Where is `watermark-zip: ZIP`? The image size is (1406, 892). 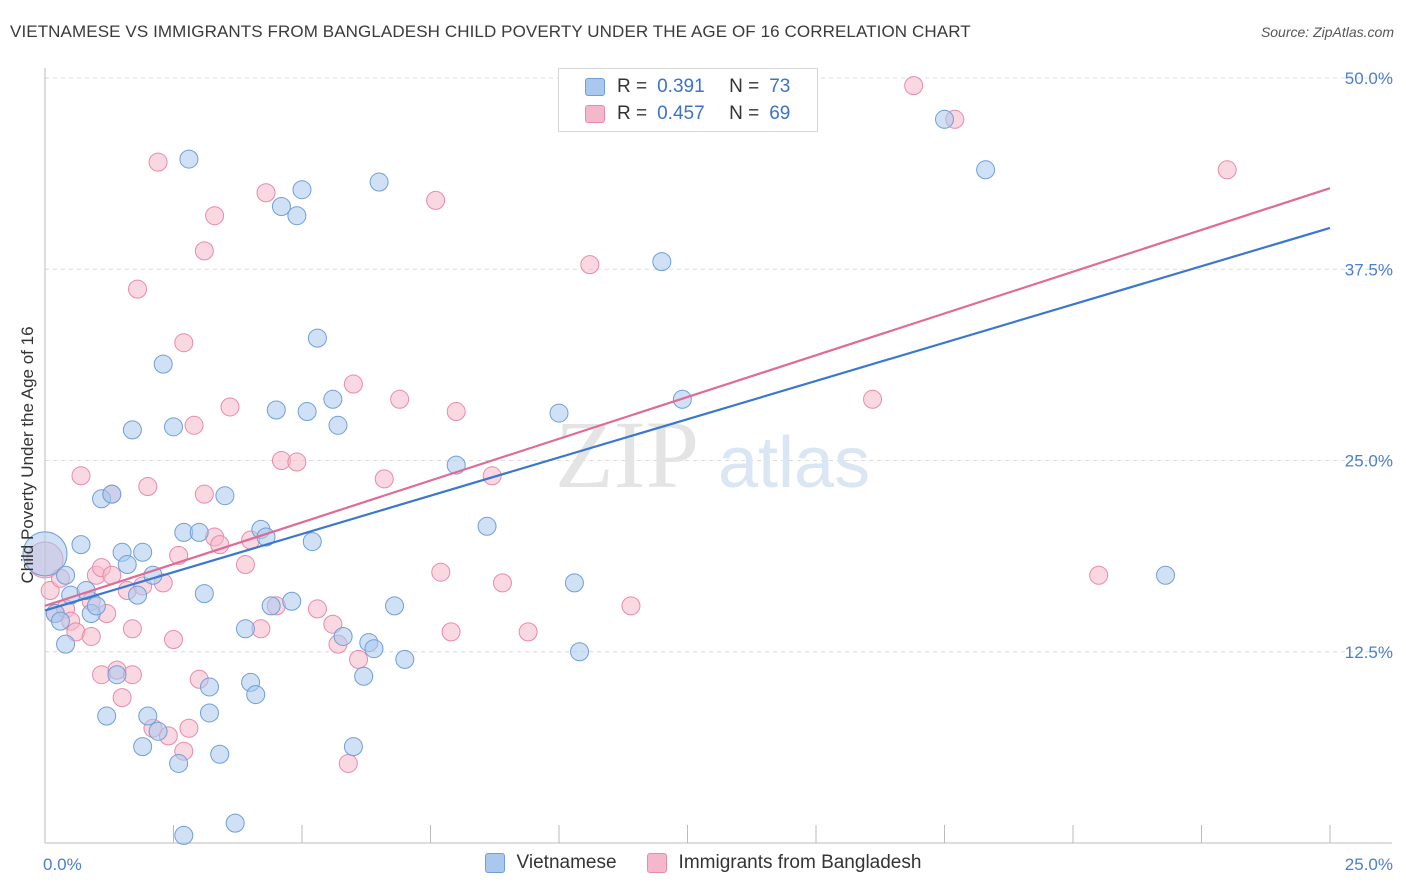 watermark-zip: ZIP is located at coordinates (627, 454).